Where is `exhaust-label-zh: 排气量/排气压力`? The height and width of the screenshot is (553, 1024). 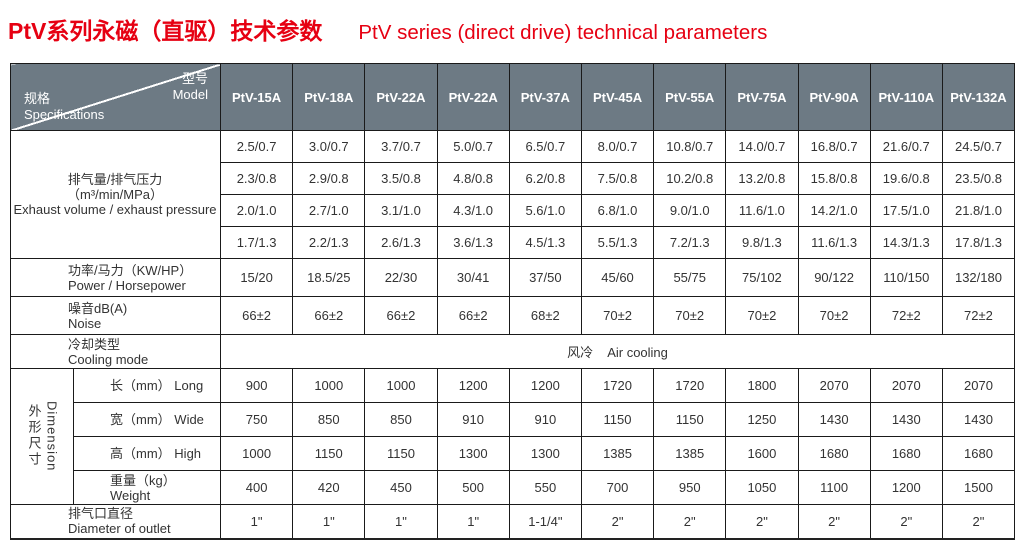
exhaust-label-zh: 排气量/排气压力 is located at coordinates (115, 179).